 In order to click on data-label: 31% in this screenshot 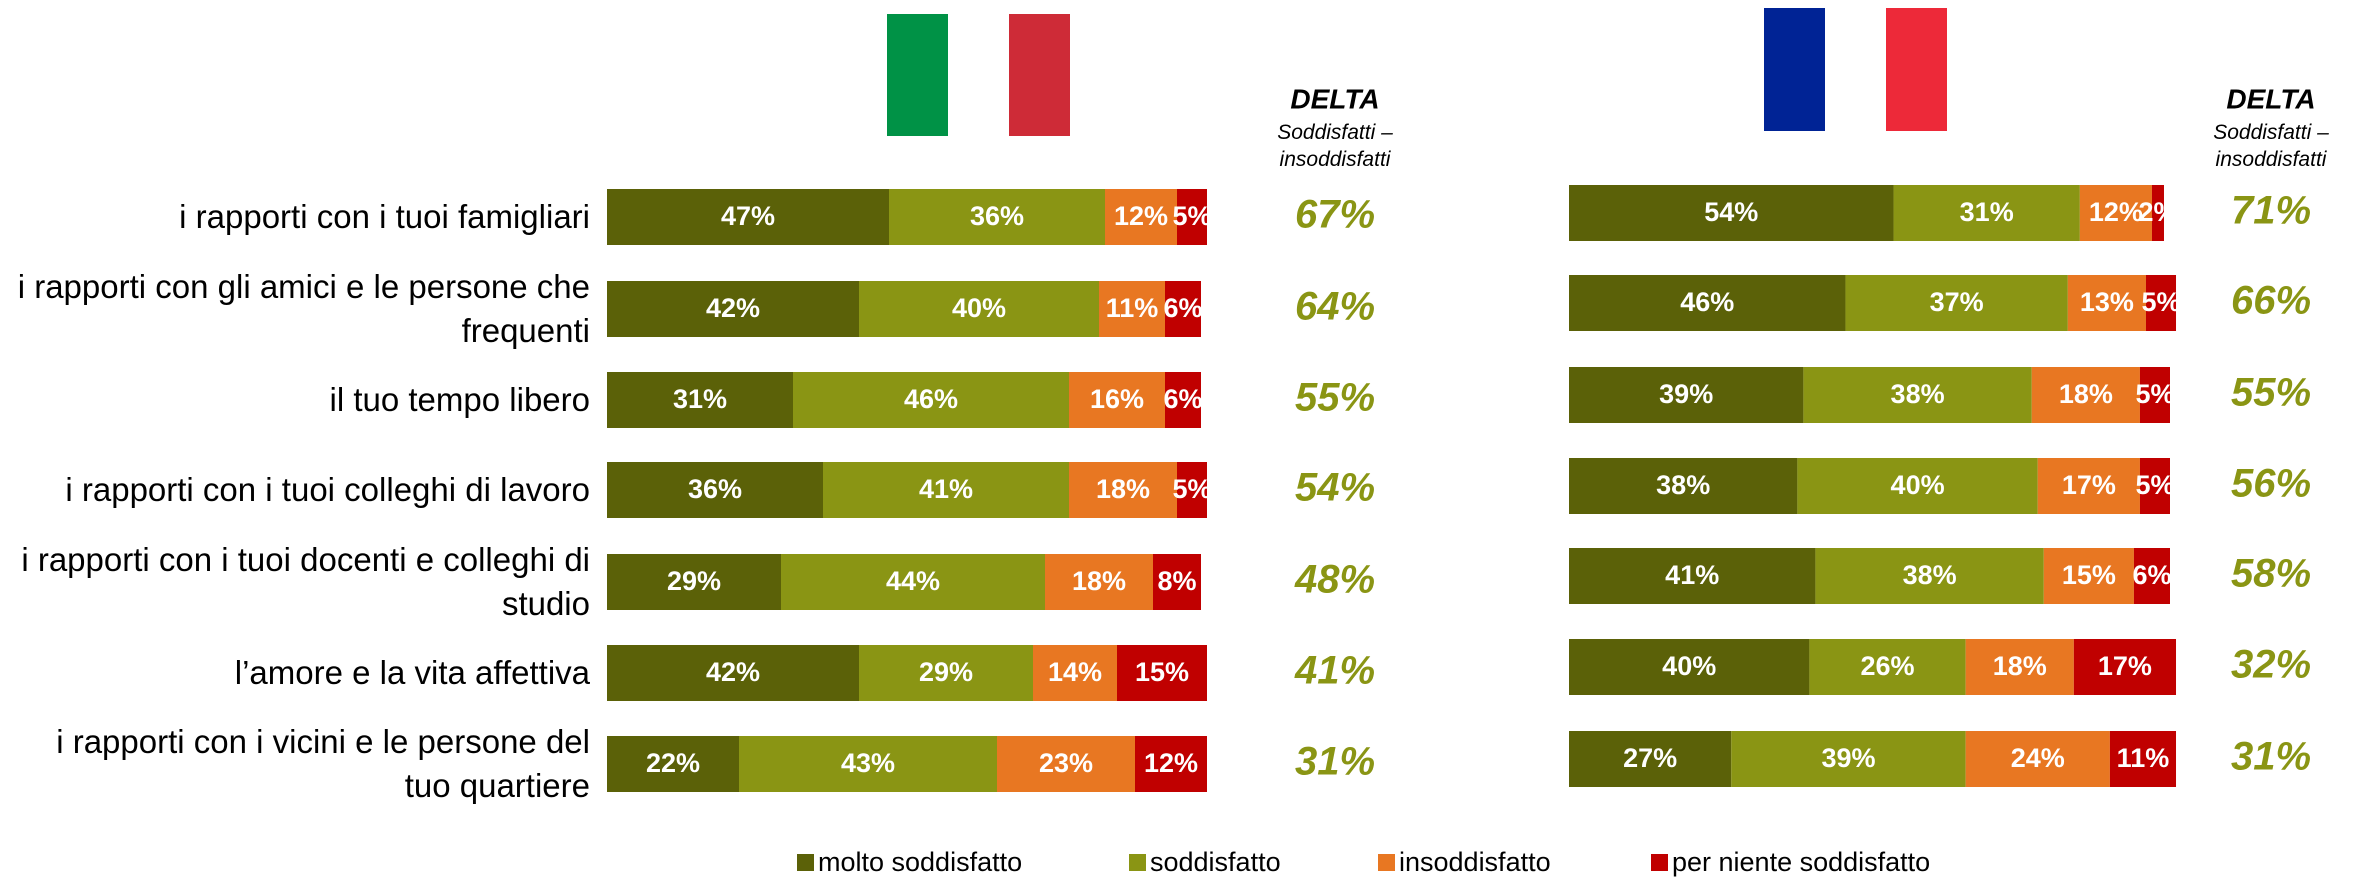, I will do `click(700, 399)`.